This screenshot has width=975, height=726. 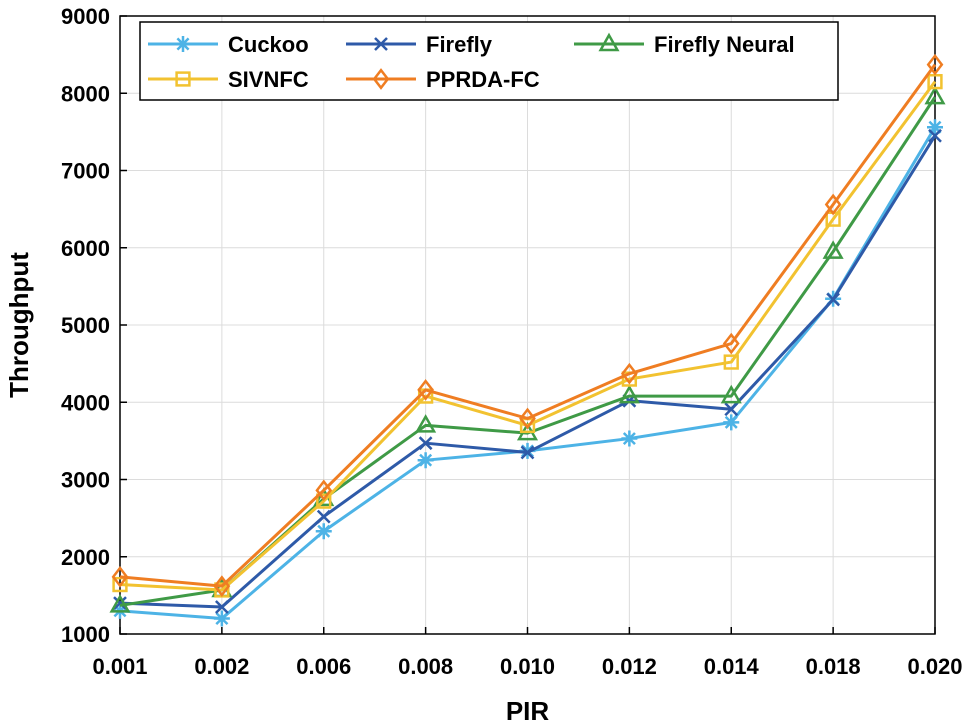 What do you see at coordinates (268, 44) in the screenshot?
I see `legend-label: Cuckoo` at bounding box center [268, 44].